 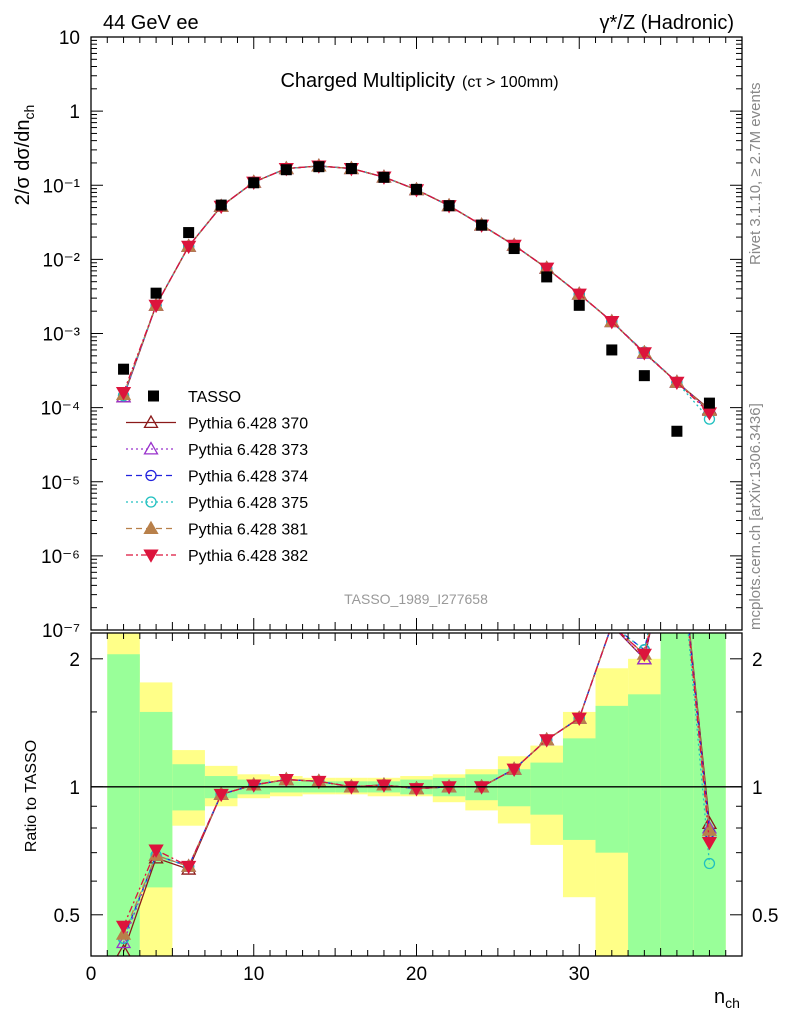 What do you see at coordinates (214, 397) in the screenshot?
I see `legend-label-0: TASSO` at bounding box center [214, 397].